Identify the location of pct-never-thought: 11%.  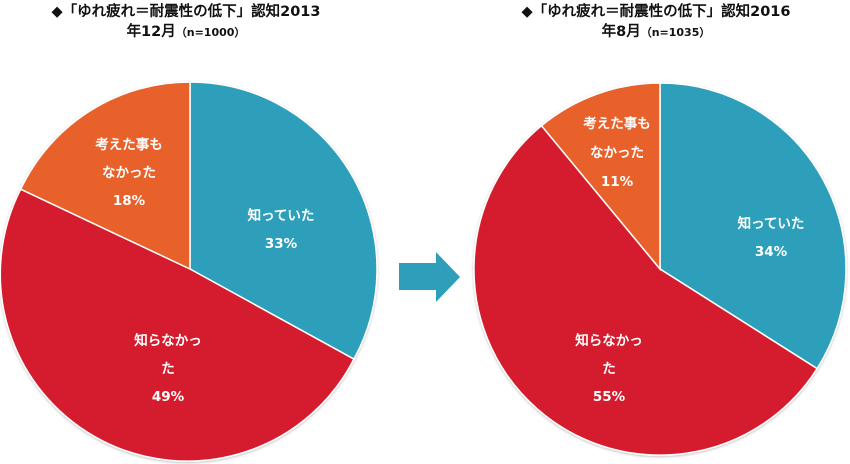
(617, 182).